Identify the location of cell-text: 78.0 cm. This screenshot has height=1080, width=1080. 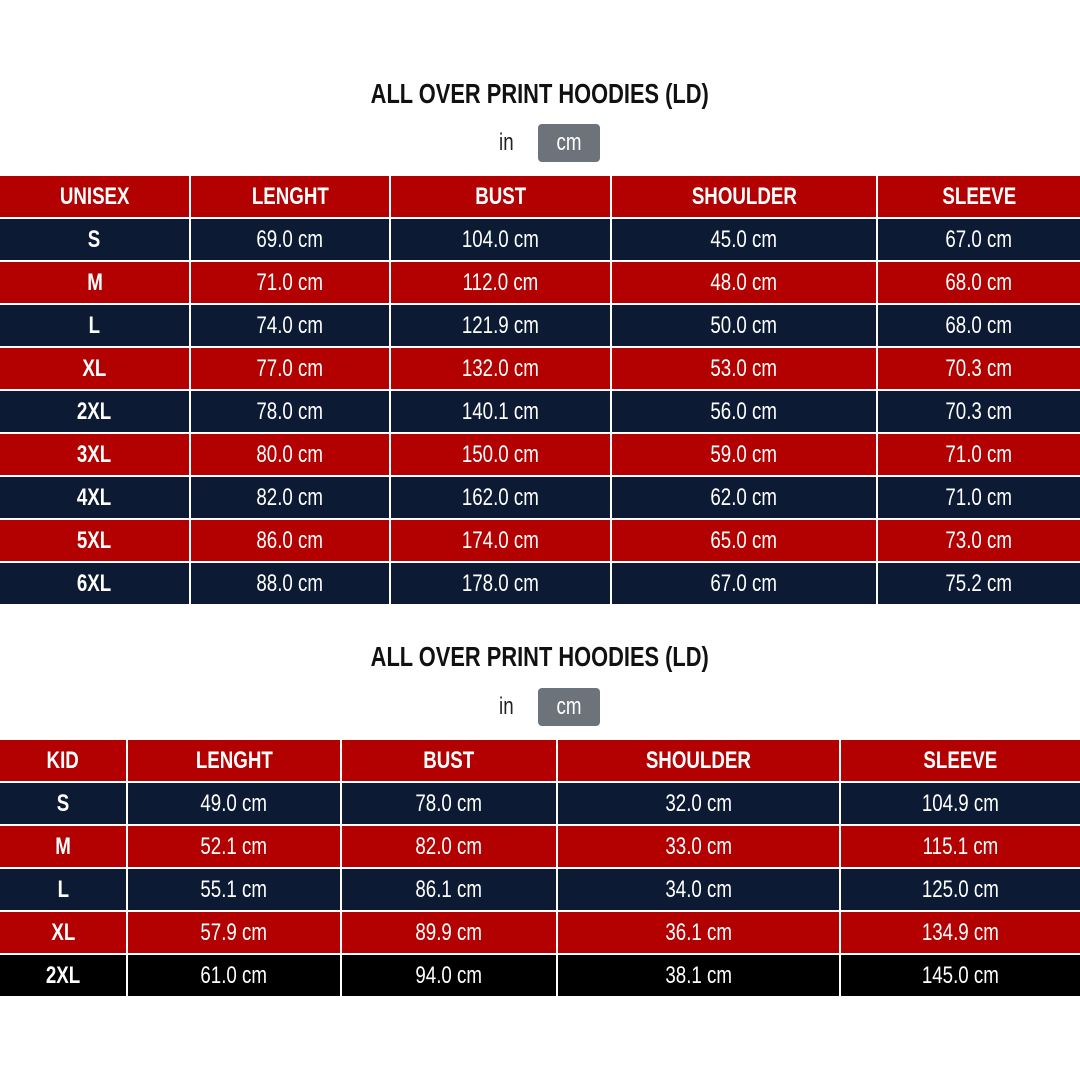
(449, 803).